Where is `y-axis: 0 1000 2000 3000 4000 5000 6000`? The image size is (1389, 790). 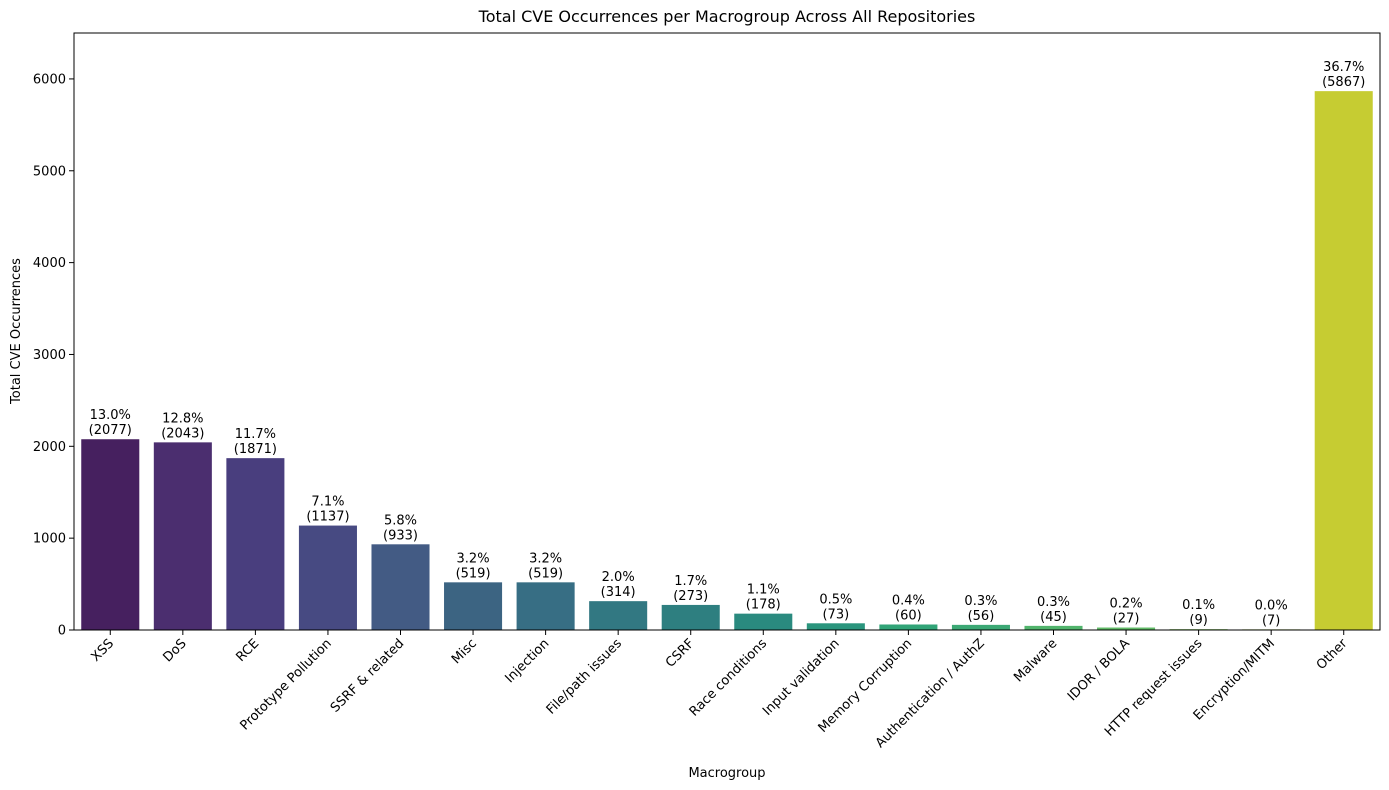
y-axis: 0 1000 2000 3000 4000 5000 6000 is located at coordinates (53, 355).